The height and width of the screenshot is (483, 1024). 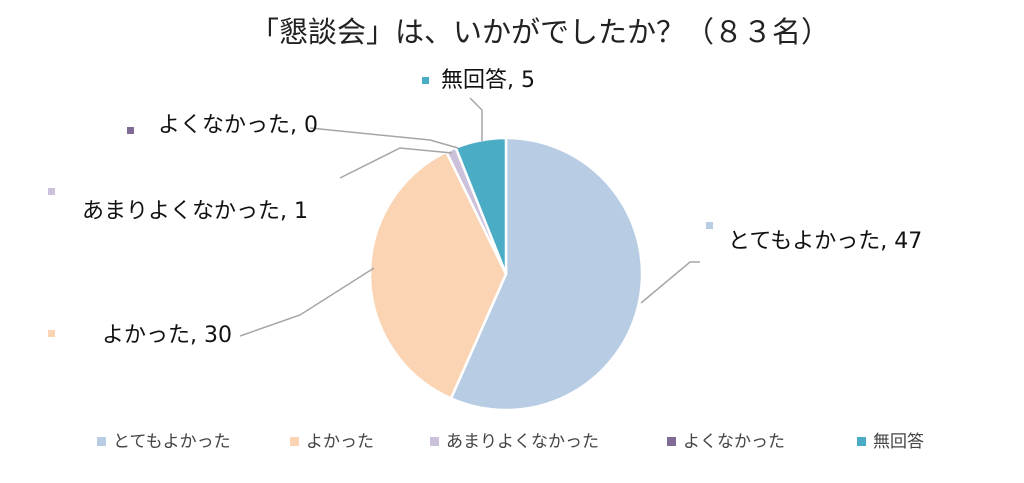 I want to click on legend-label-3: よくなかった, so click(x=734, y=442).